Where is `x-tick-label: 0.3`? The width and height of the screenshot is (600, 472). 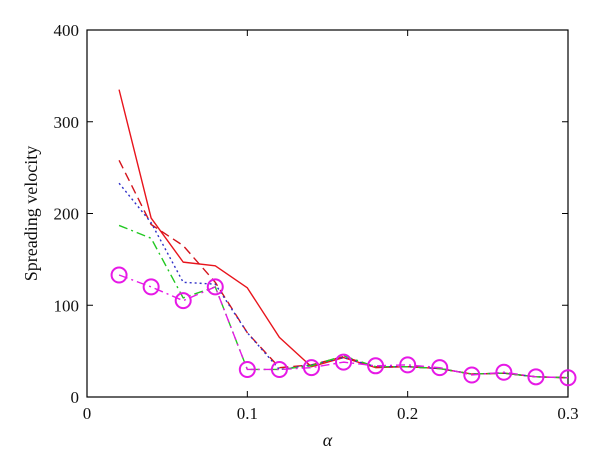 x-tick-label: 0.3 is located at coordinates (567, 413).